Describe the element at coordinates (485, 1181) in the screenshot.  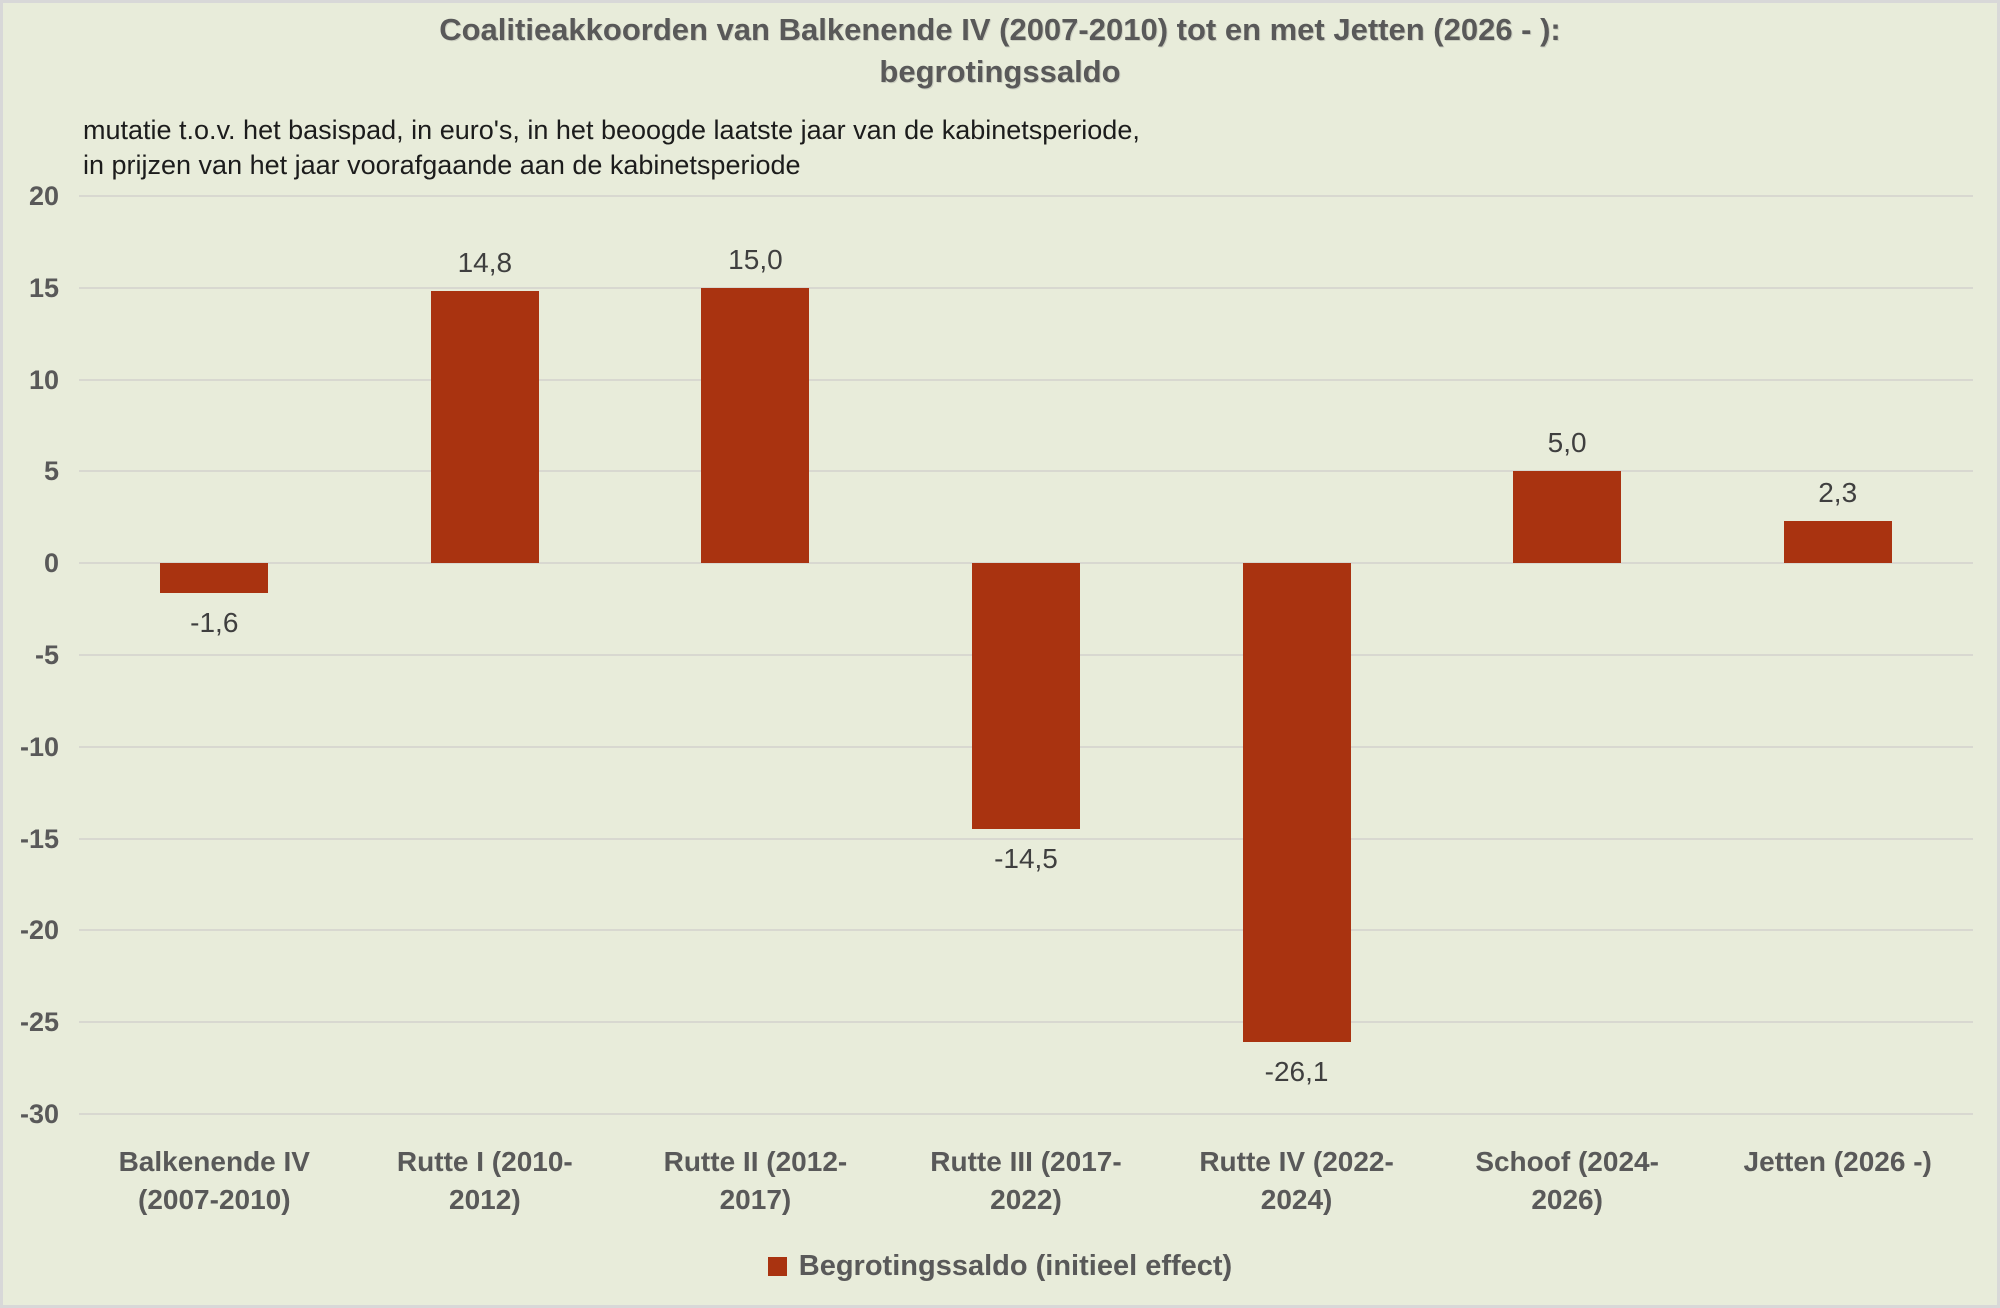
I see `x-category-label-2: Rutte I (2010- 2012)` at that location.